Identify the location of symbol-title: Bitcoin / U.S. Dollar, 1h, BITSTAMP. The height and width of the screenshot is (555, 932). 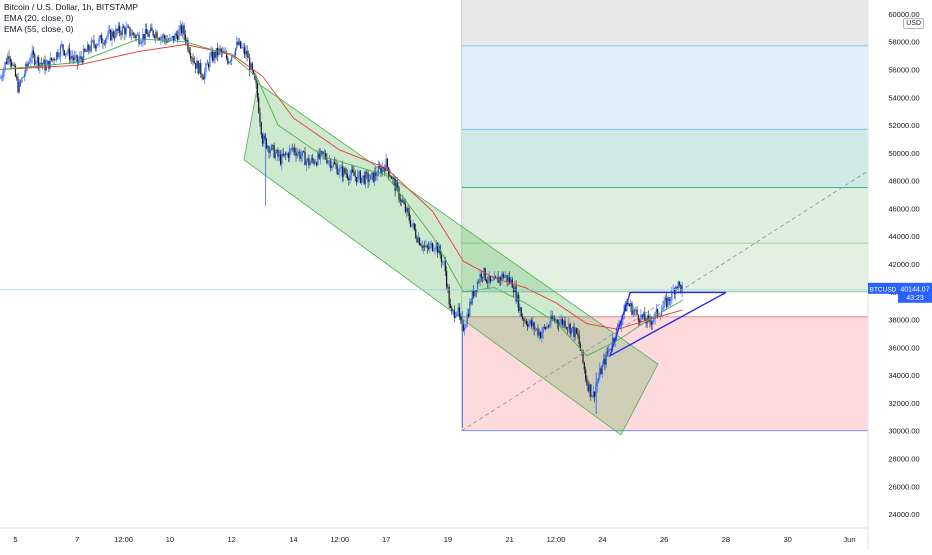
(71, 7).